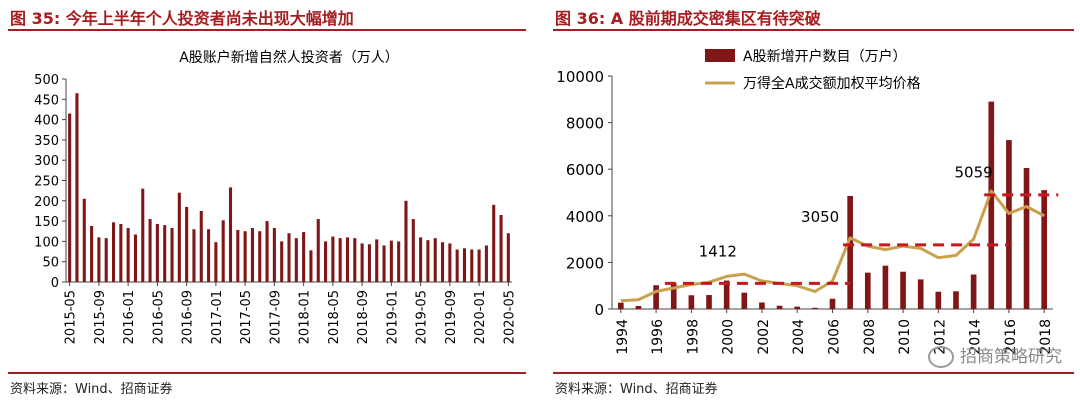 The width and height of the screenshot is (1080, 404). I want to click on x-tick-label: 2010, so click(905, 337).